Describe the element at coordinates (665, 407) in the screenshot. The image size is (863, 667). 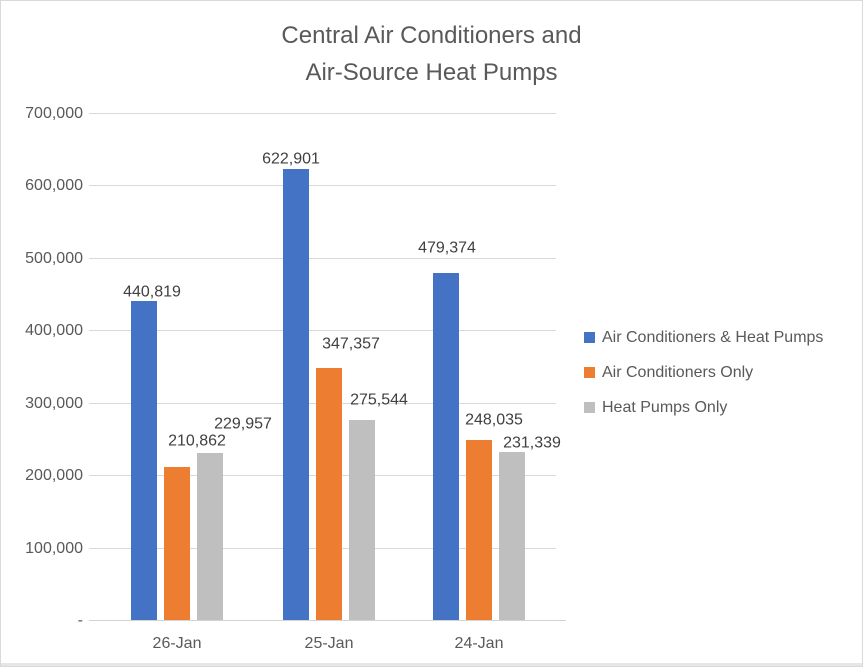
I see `legend-item-label: Heat Pumps Only` at that location.